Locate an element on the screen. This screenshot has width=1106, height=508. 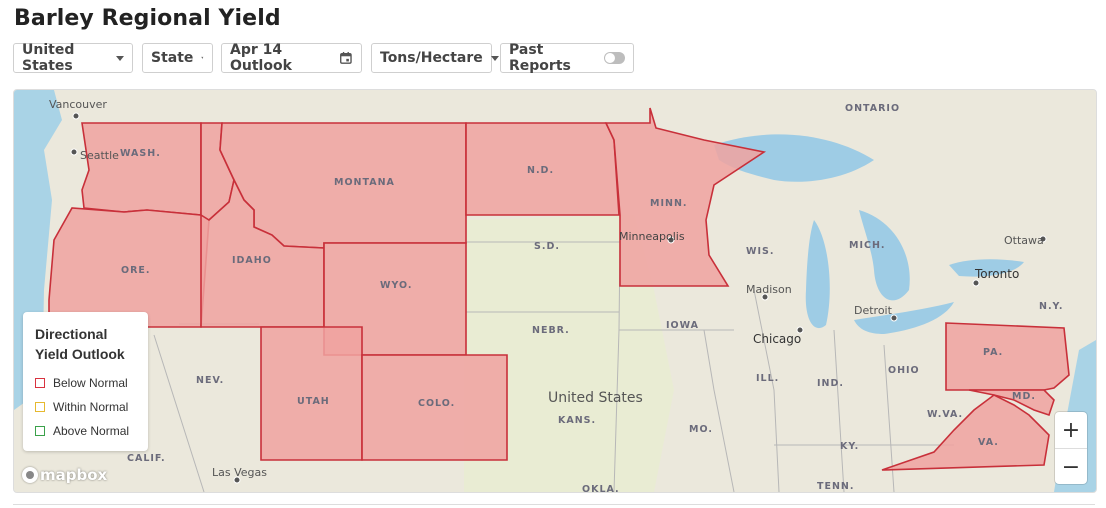
label-ny: N.Y. is located at coordinates (1051, 306).